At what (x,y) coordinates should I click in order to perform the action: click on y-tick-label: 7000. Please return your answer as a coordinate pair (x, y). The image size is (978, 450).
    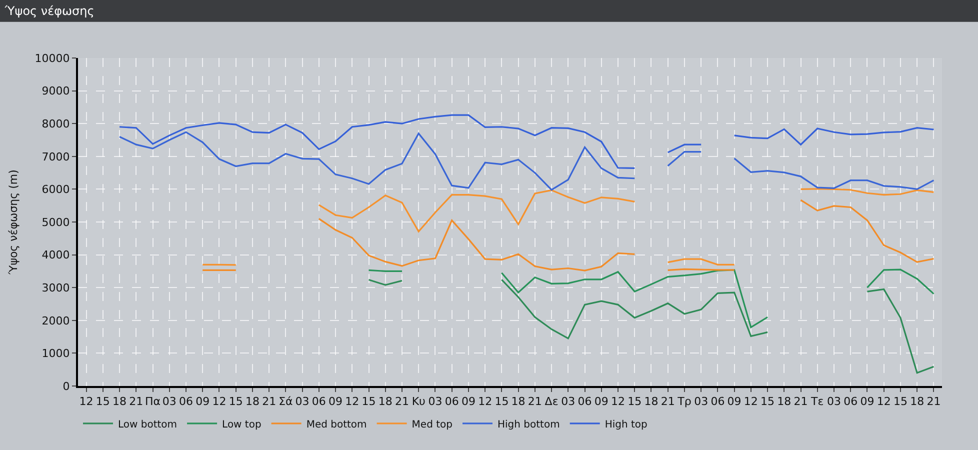
    Looking at the image, I should click on (56, 157).